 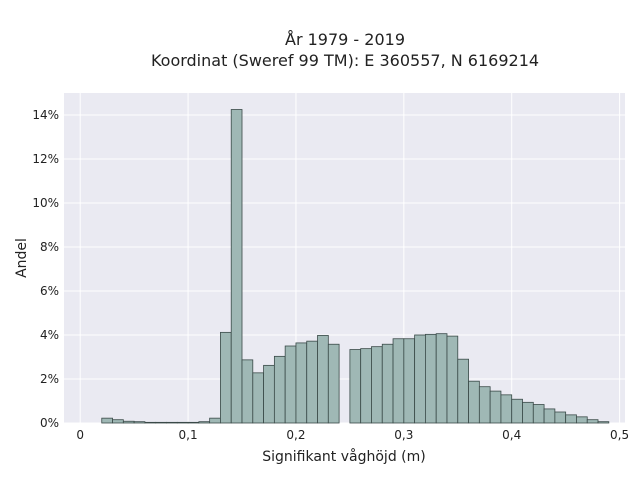 What do you see at coordinates (343, 456) in the screenshot?
I see `x-axis-label: Signifikant våghöjd (m)` at bounding box center [343, 456].